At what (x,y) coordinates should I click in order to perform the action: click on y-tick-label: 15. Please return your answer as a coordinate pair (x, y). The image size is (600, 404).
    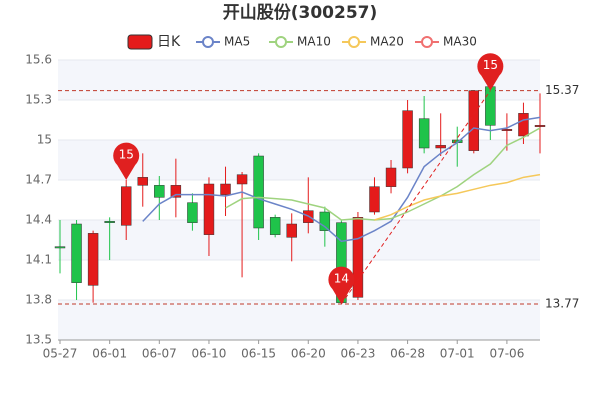
    Looking at the image, I should click on (44, 140).